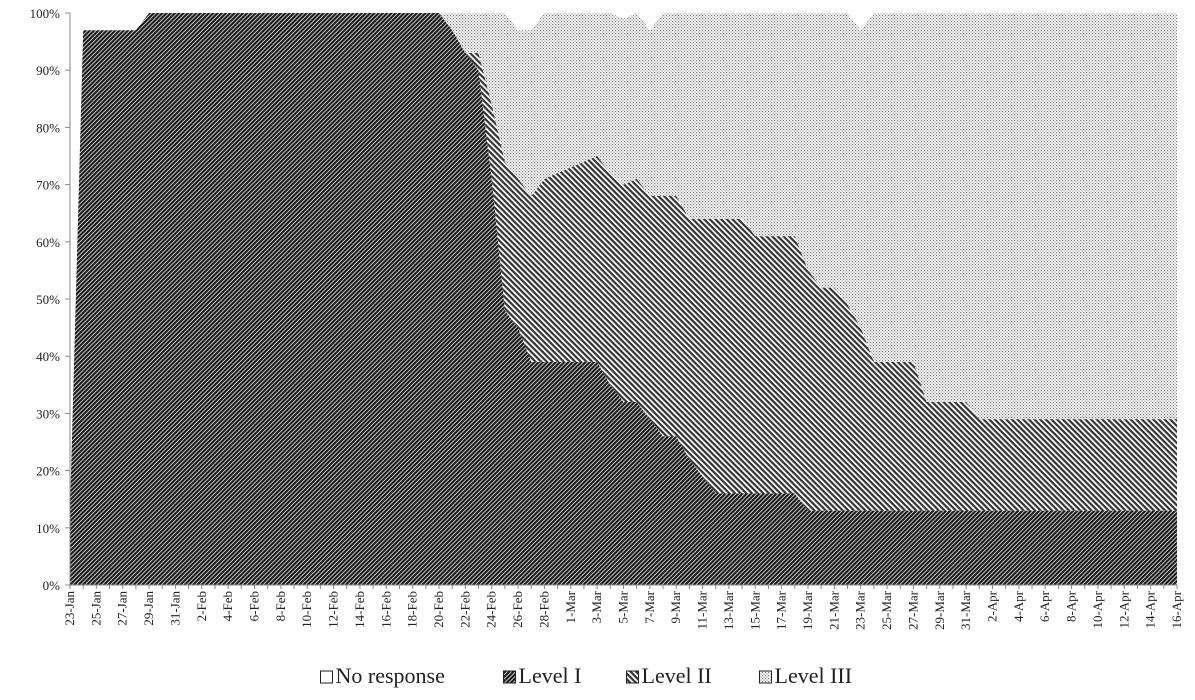 The image size is (1195, 700). What do you see at coordinates (765, 677) in the screenshot?
I see `legend-swatch-level-iii` at bounding box center [765, 677].